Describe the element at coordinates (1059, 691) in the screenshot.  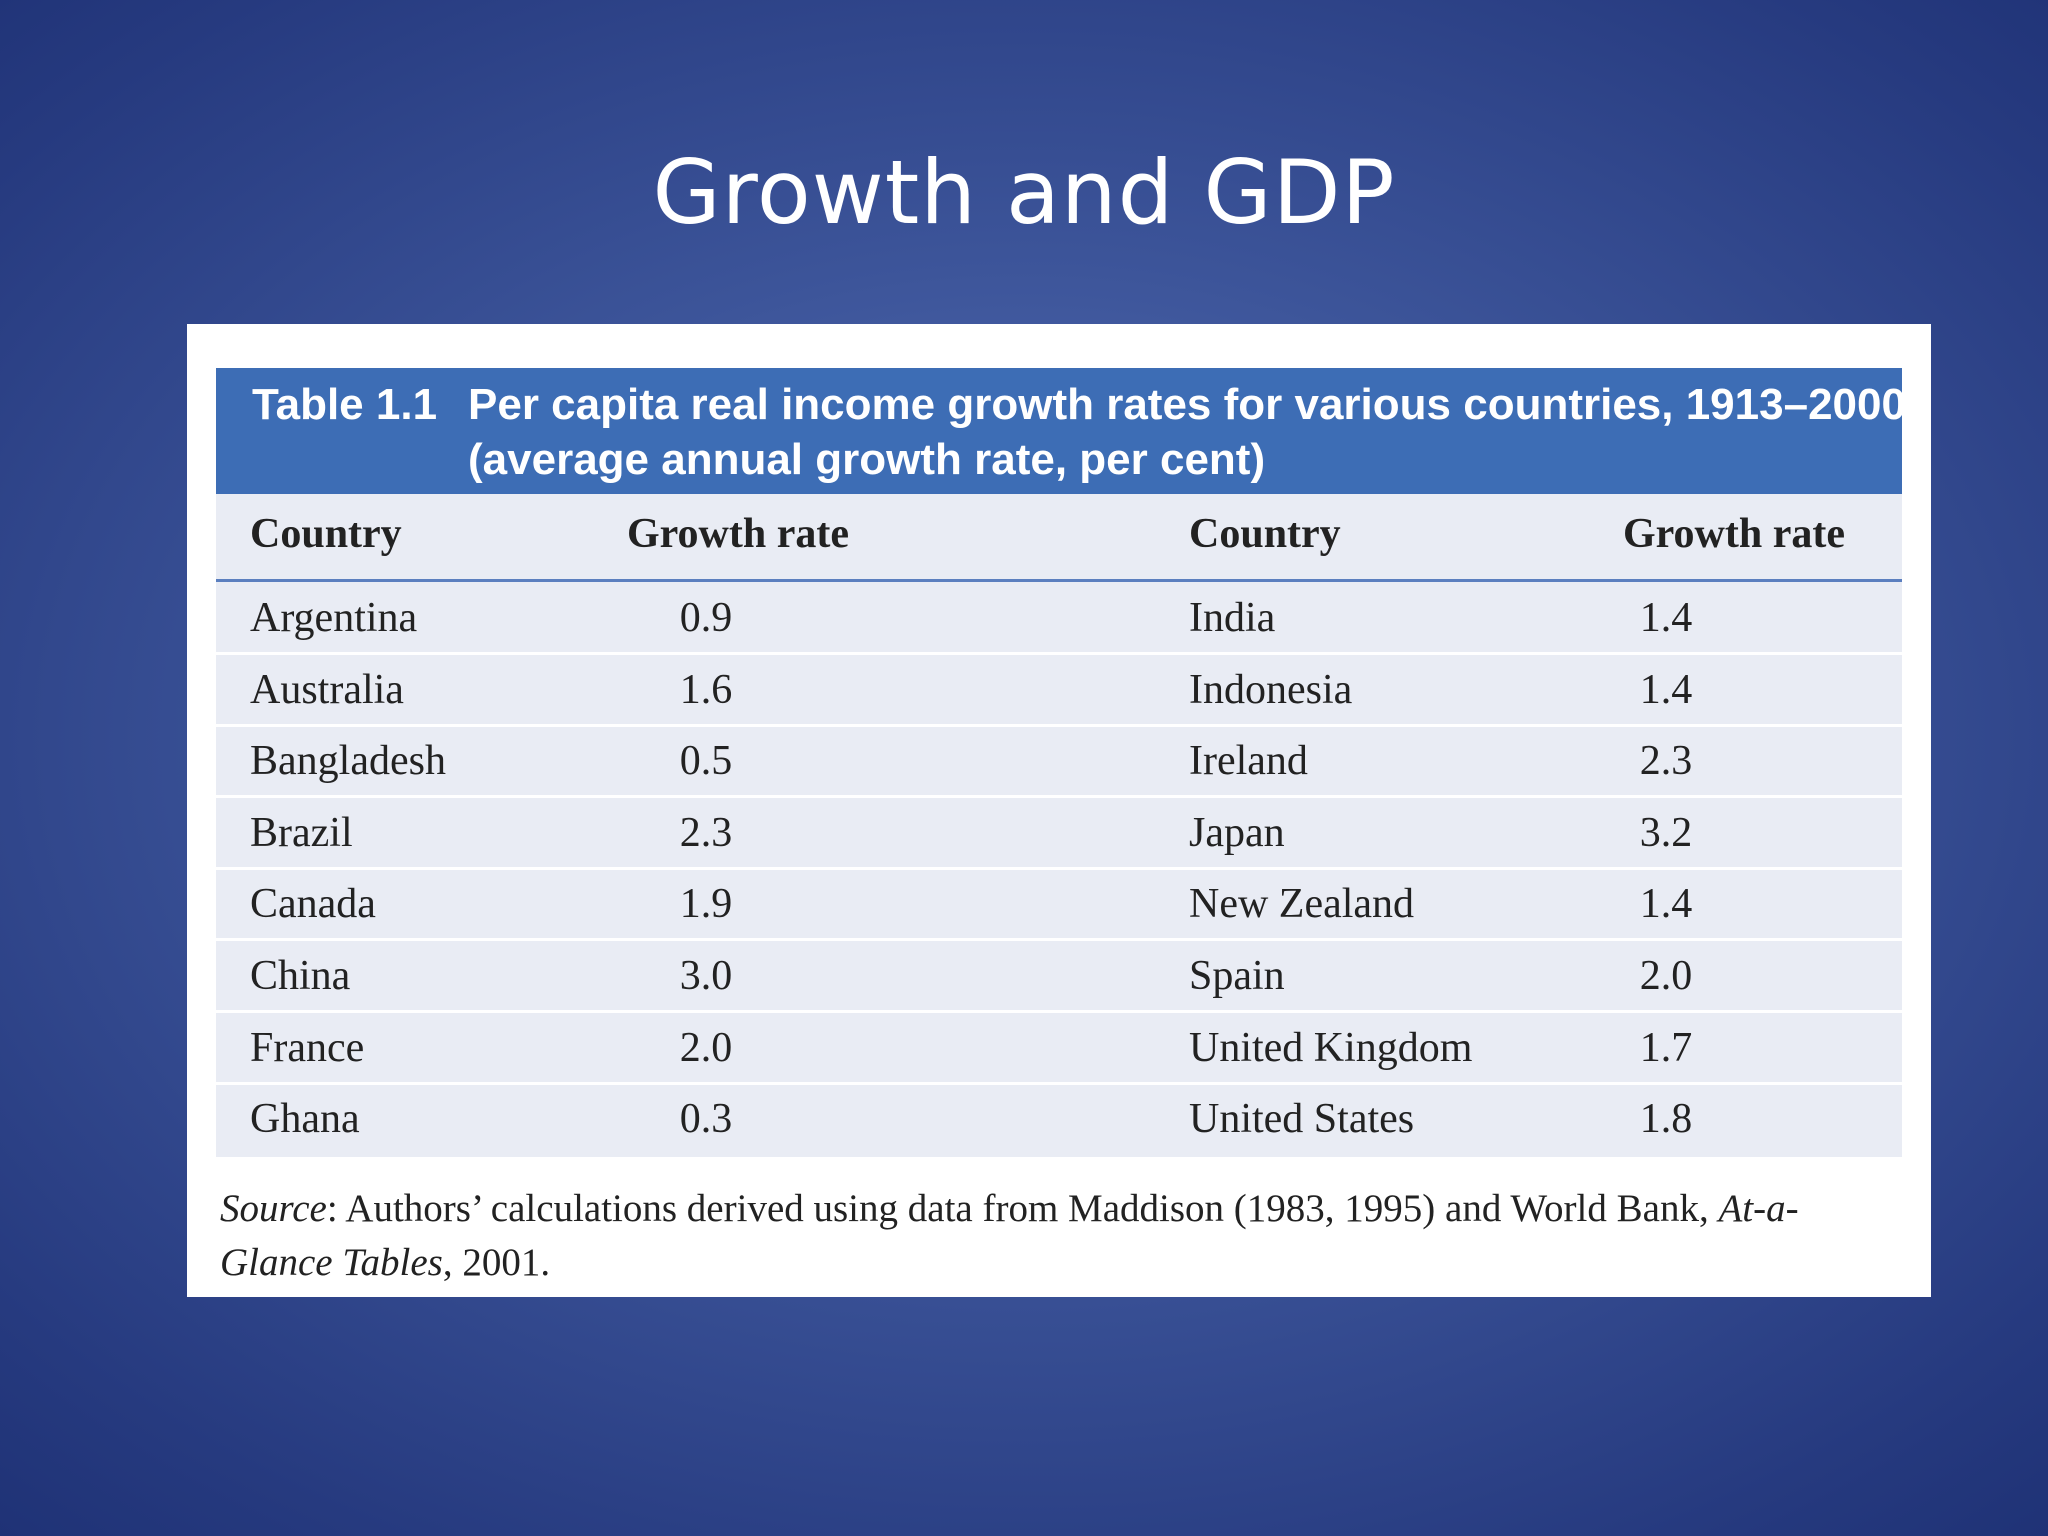
I see `table-row: Australia 1.6 Indonesia 1.4` at that location.